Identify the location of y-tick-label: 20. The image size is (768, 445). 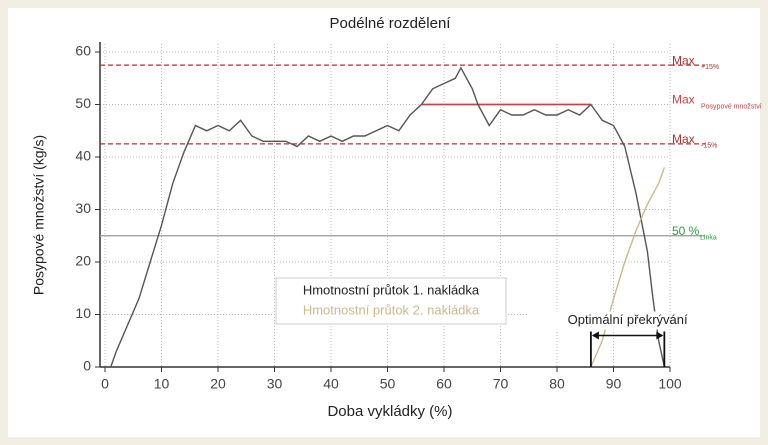
(83, 261).